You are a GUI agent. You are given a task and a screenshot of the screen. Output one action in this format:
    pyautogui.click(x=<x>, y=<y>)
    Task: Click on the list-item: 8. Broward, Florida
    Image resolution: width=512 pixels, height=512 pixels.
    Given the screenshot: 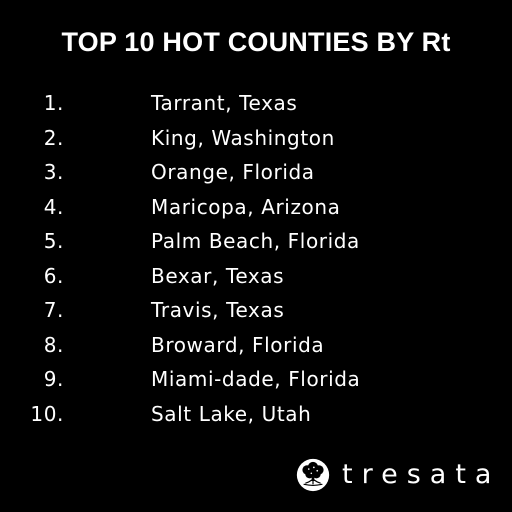 What is the action you would take?
    pyautogui.click(x=256, y=345)
    